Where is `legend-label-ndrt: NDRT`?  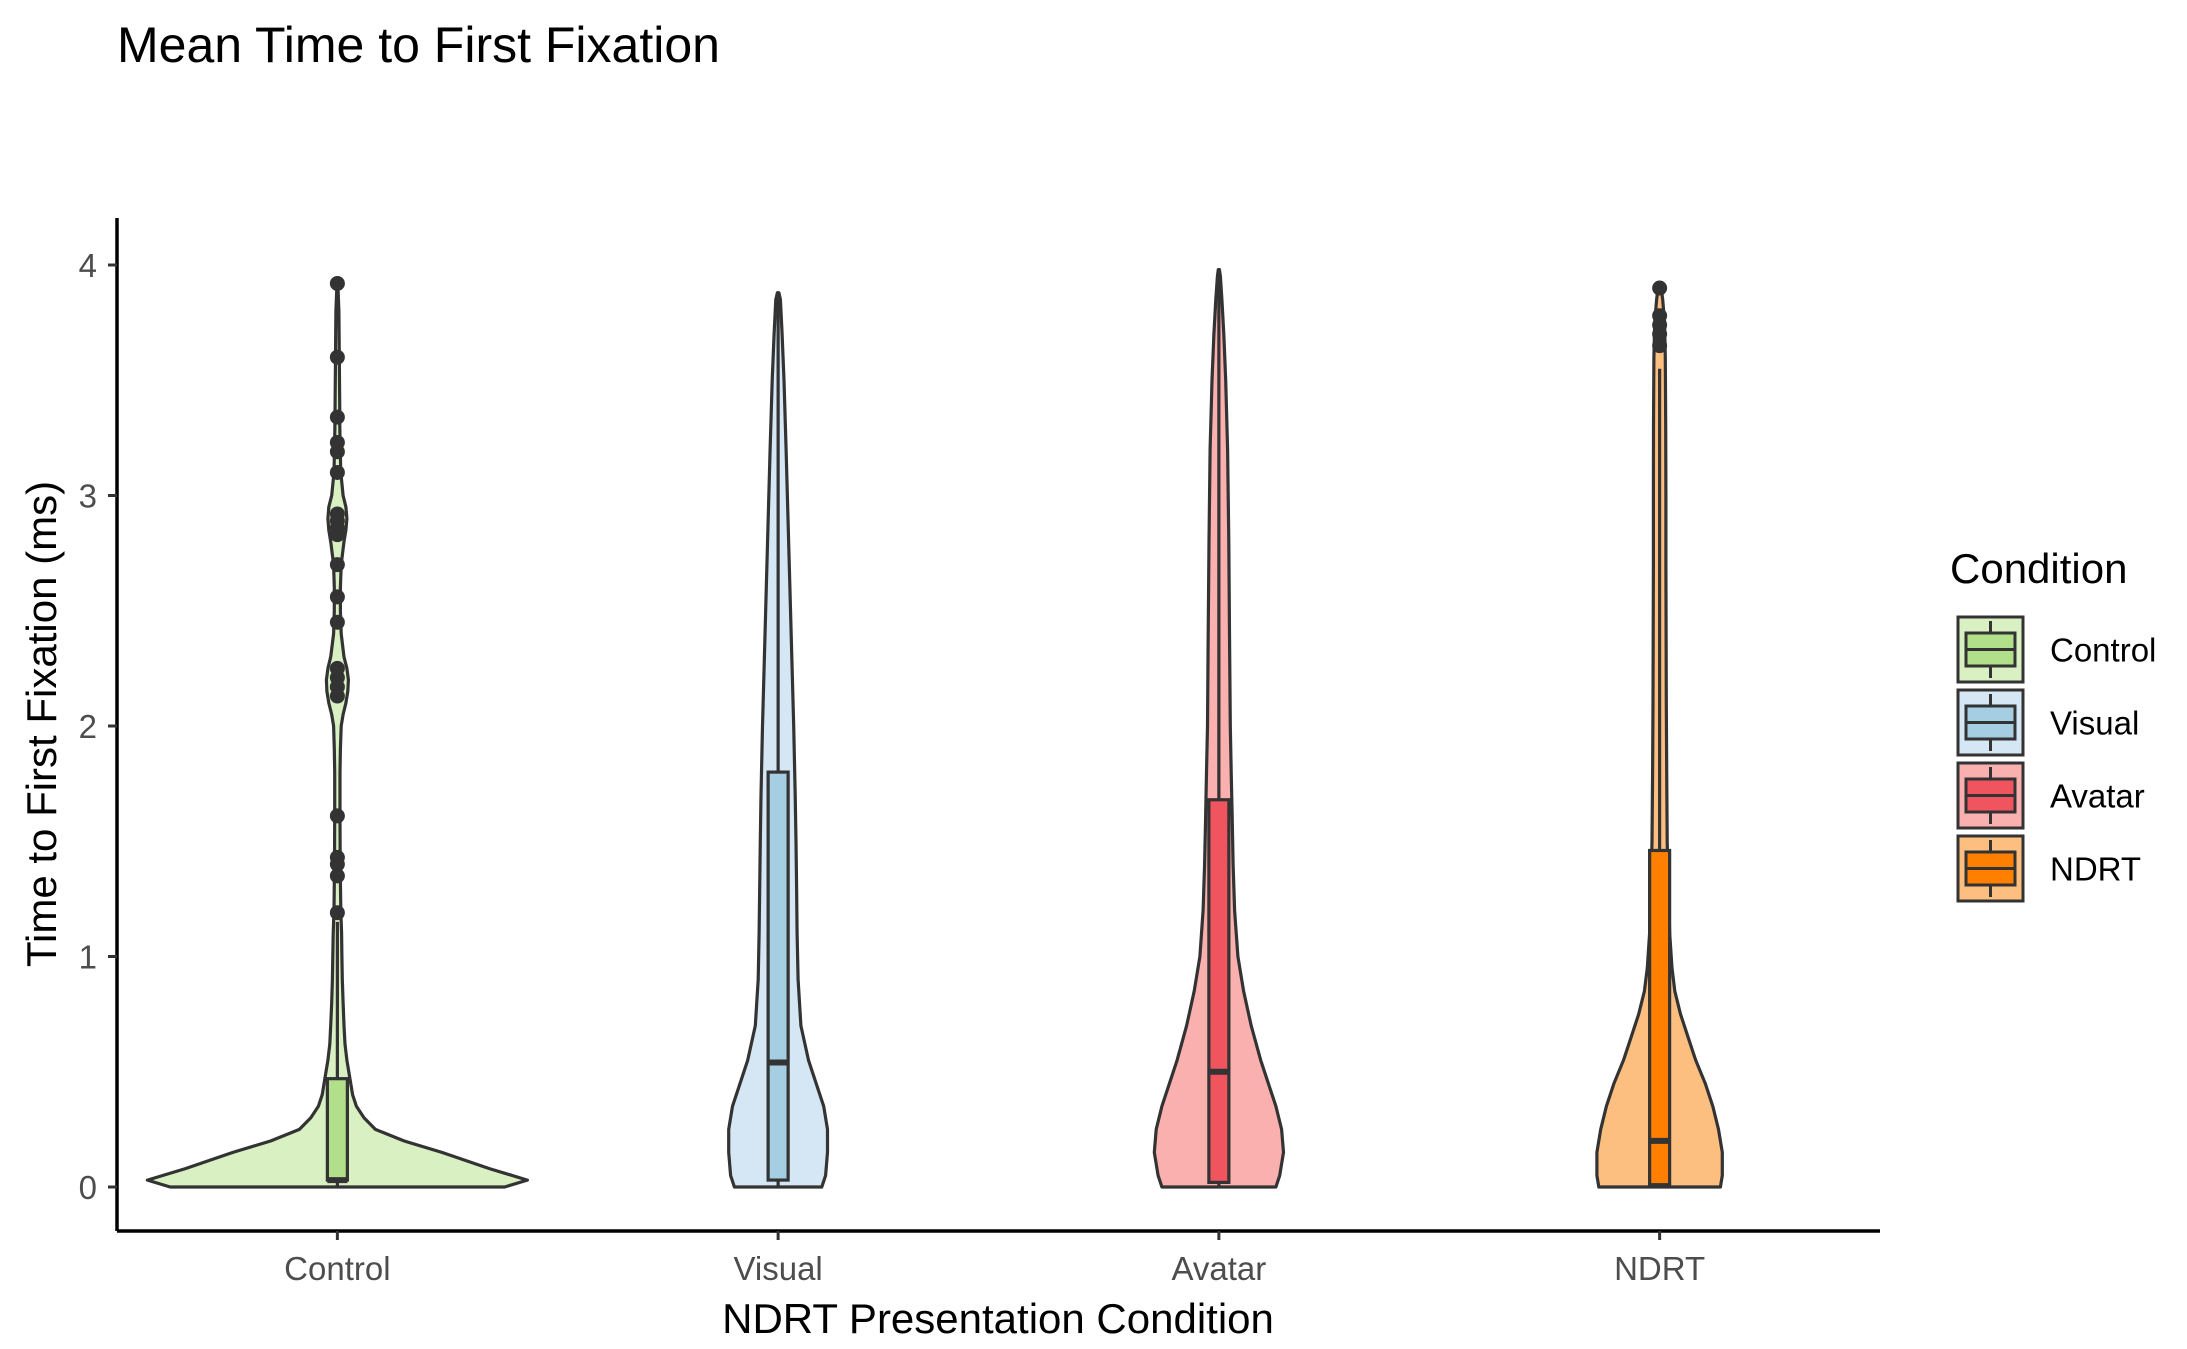
legend-label-ndrt: NDRT is located at coordinates (2095, 869).